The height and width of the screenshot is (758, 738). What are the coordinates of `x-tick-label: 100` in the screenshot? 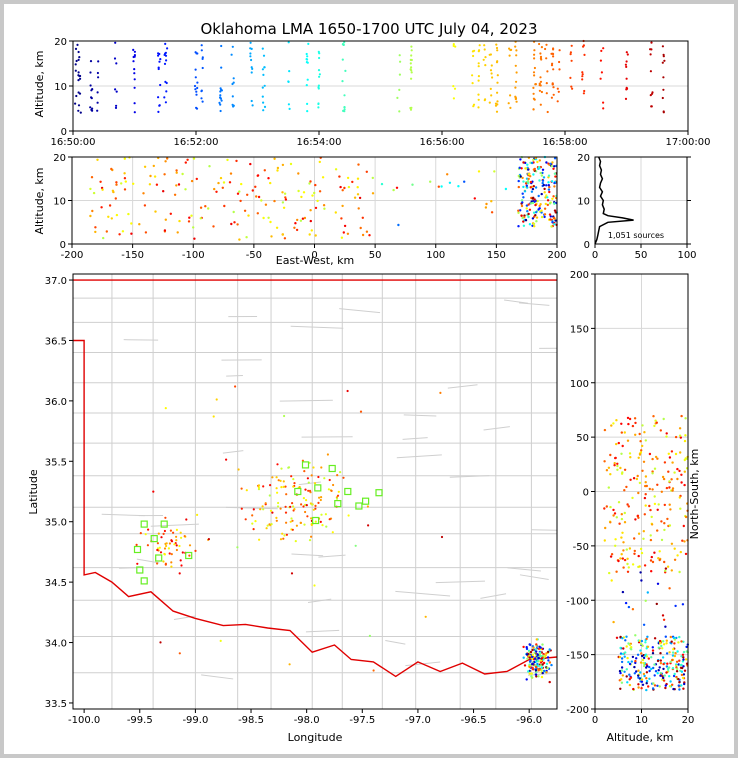 It's located at (686, 255).